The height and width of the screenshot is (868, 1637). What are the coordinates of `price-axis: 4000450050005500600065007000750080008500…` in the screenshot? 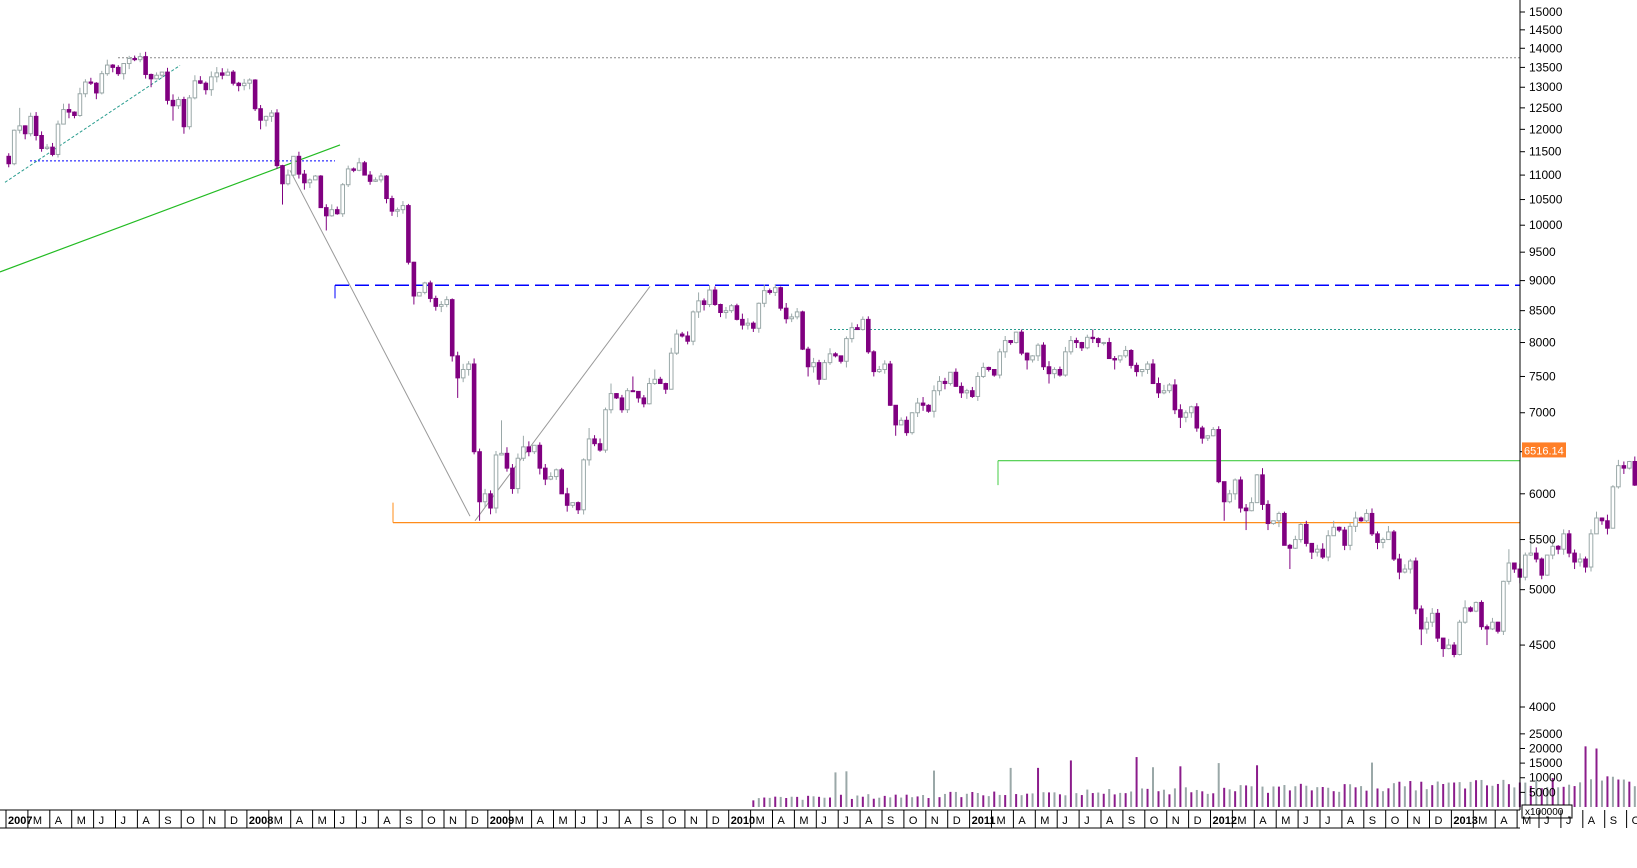 It's located at (1541, 405).